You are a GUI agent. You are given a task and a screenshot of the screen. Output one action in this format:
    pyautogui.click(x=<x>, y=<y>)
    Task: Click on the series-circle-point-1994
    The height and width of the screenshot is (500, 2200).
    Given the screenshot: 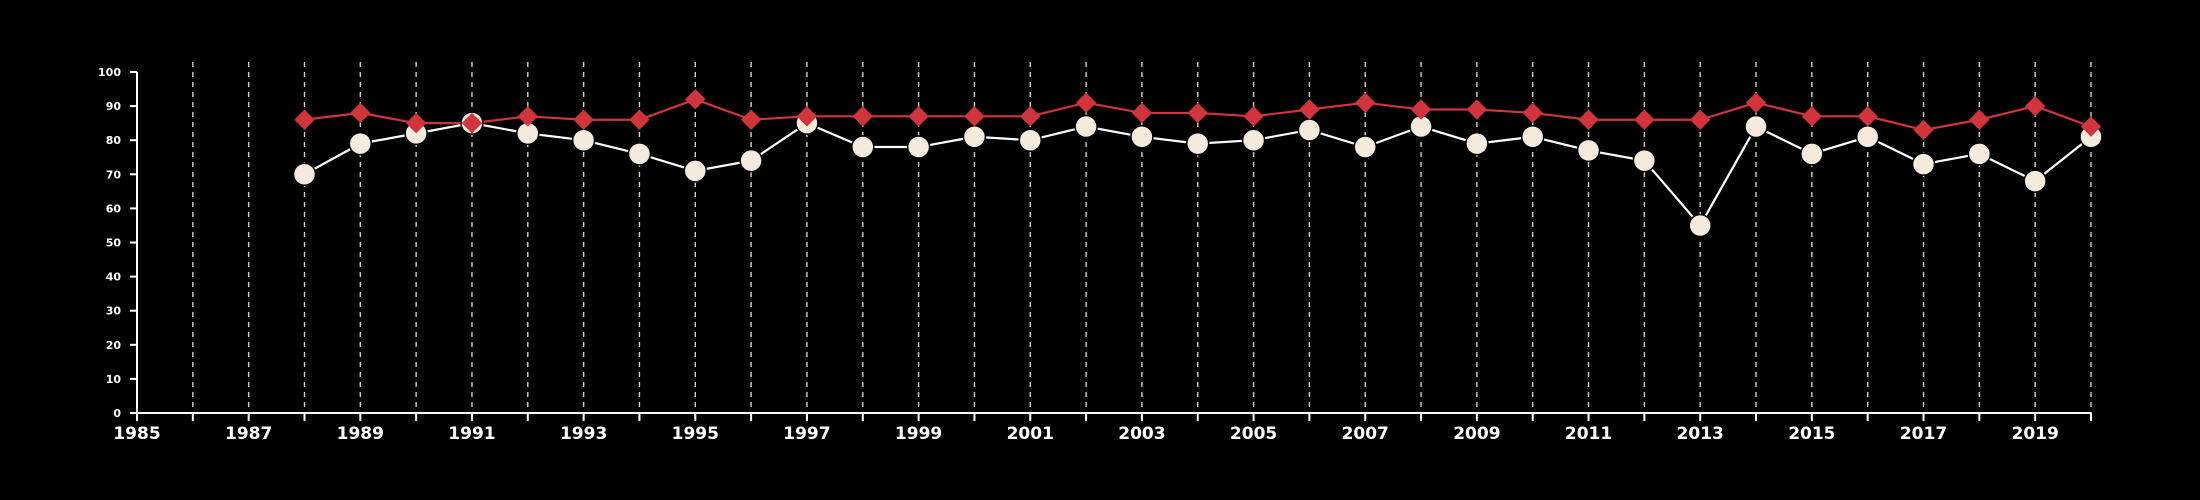 What is the action you would take?
    pyautogui.click(x=639, y=154)
    